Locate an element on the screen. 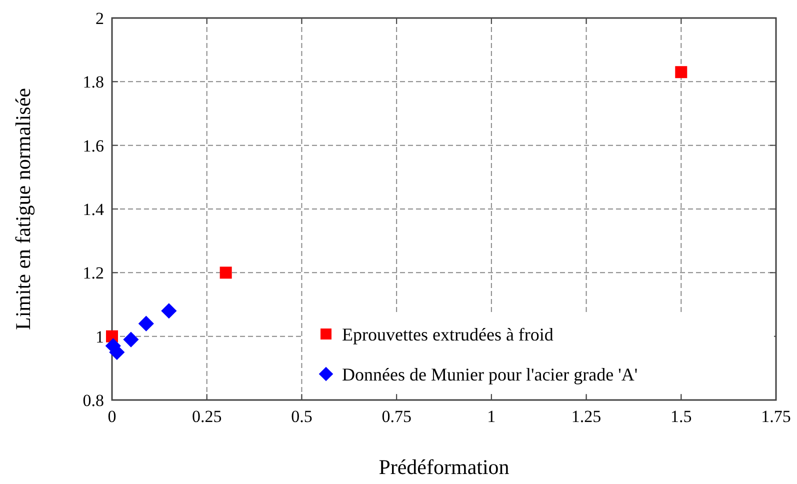 The image size is (797, 484). x-tick-label: 0.75 is located at coordinates (397, 416).